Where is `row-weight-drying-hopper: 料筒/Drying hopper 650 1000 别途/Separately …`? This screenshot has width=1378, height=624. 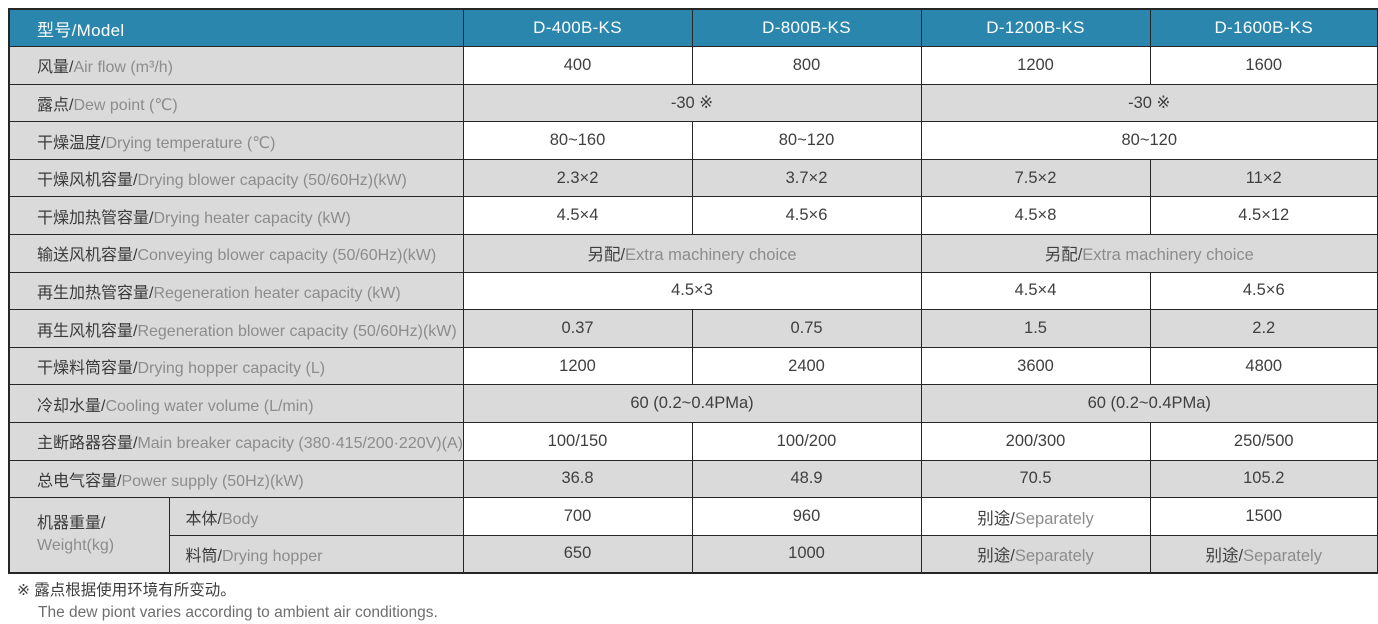 row-weight-drying-hopper: 料筒/Drying hopper 650 1000 别途/Separately … is located at coordinates (693, 554).